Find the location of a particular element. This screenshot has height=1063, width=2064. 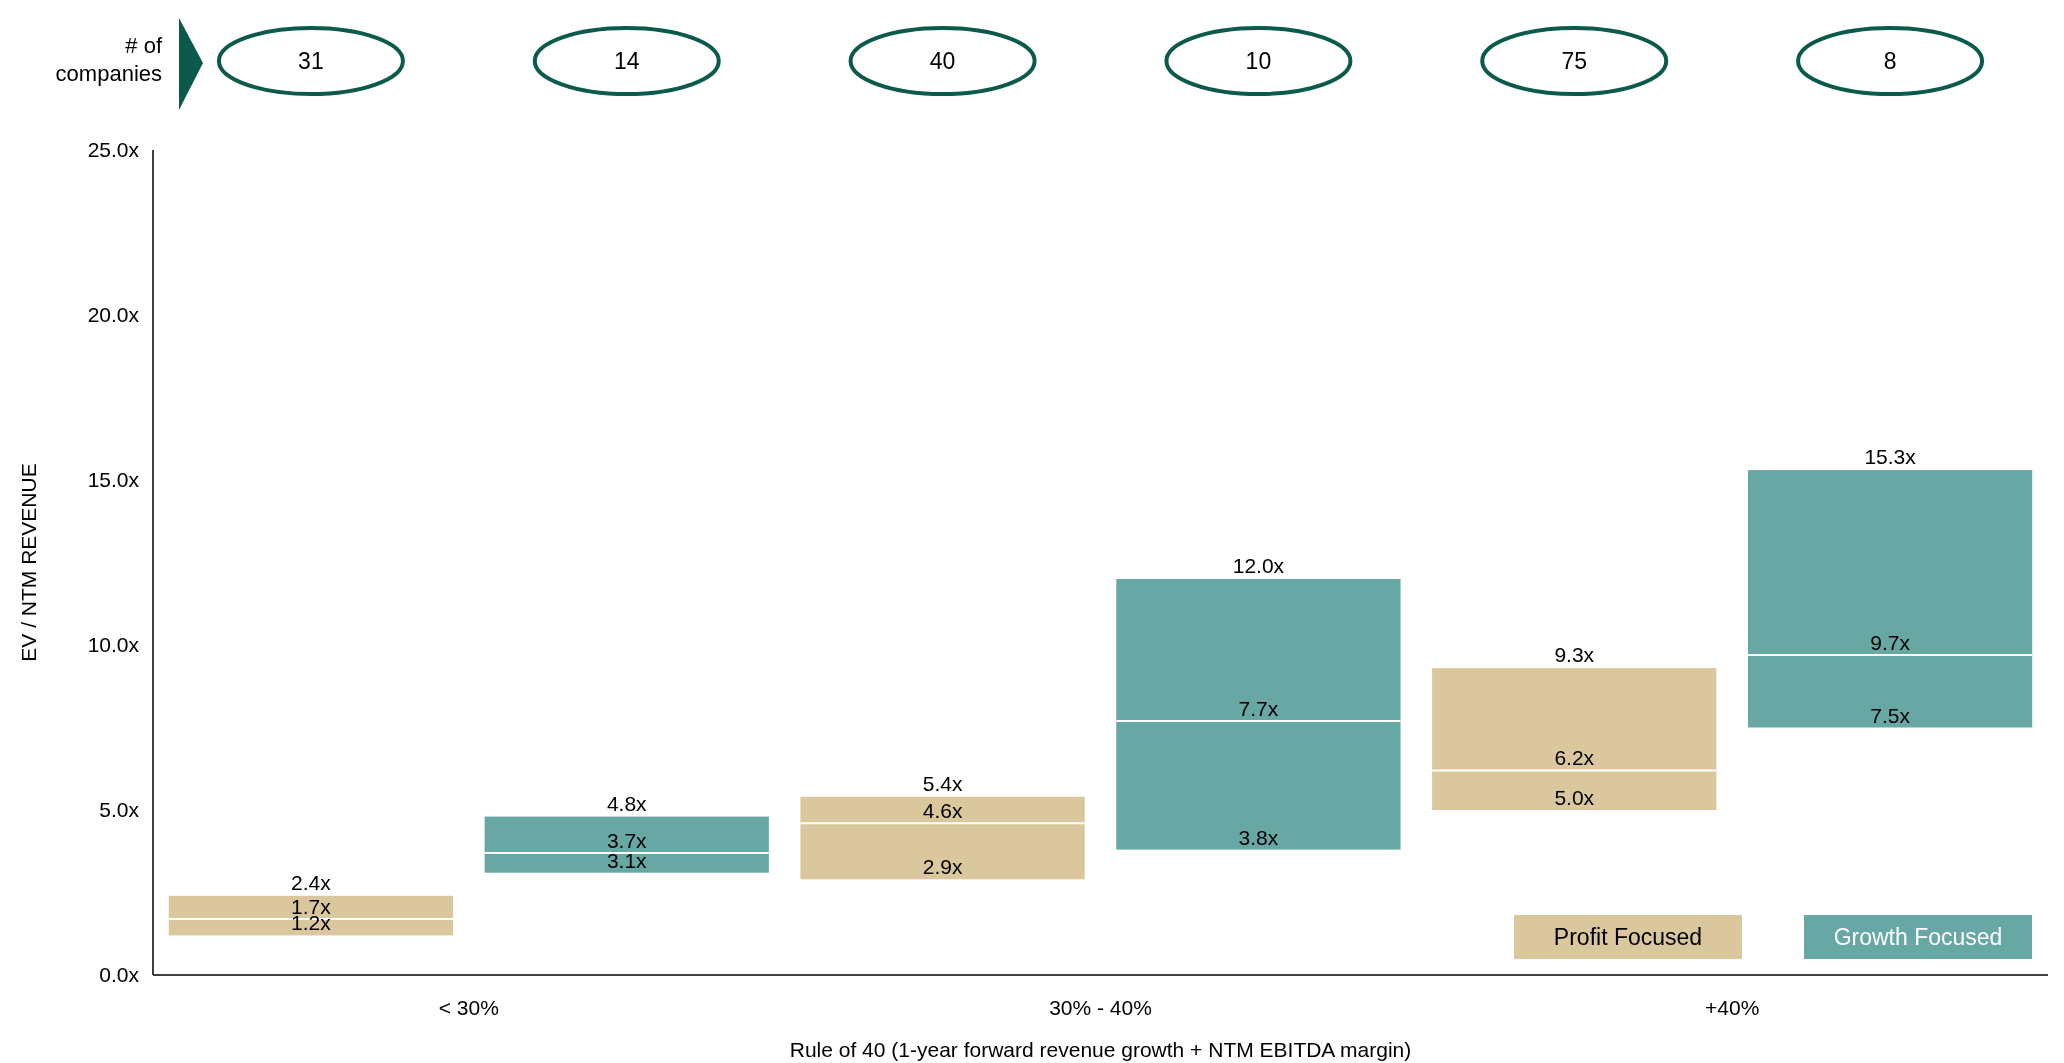

text: 5.0x is located at coordinates (1574, 797).